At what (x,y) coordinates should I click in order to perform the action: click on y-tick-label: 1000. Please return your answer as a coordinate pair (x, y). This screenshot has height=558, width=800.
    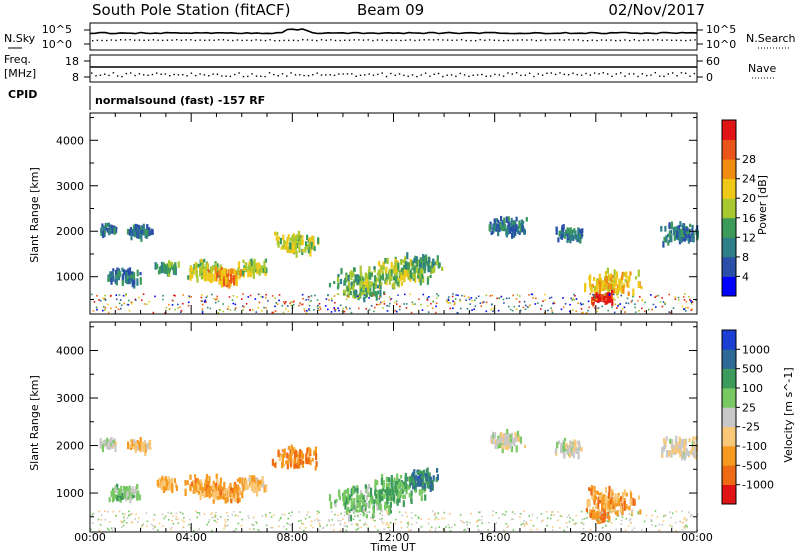
    Looking at the image, I should click on (70, 493).